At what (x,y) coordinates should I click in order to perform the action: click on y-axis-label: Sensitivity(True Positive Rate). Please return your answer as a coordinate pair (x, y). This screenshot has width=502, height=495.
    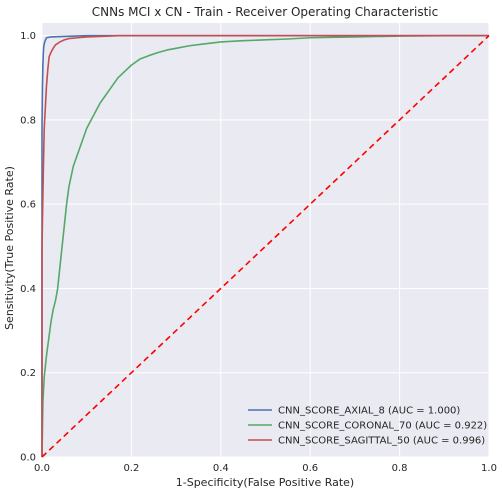
    Looking at the image, I should click on (9, 248).